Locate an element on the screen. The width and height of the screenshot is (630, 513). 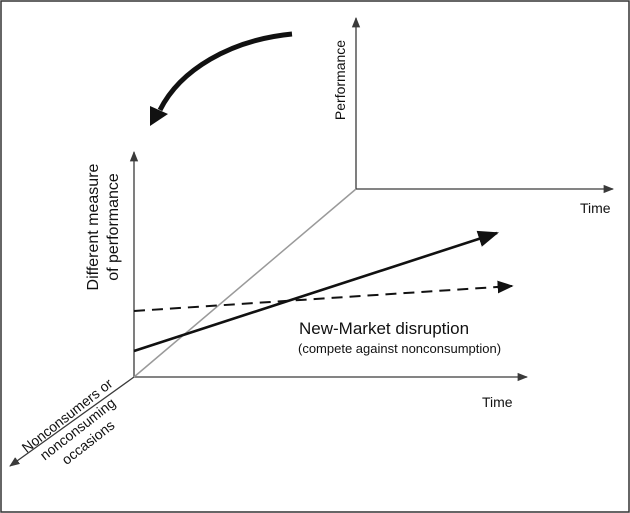
performance-label: Performance is located at coordinates (340, 80).